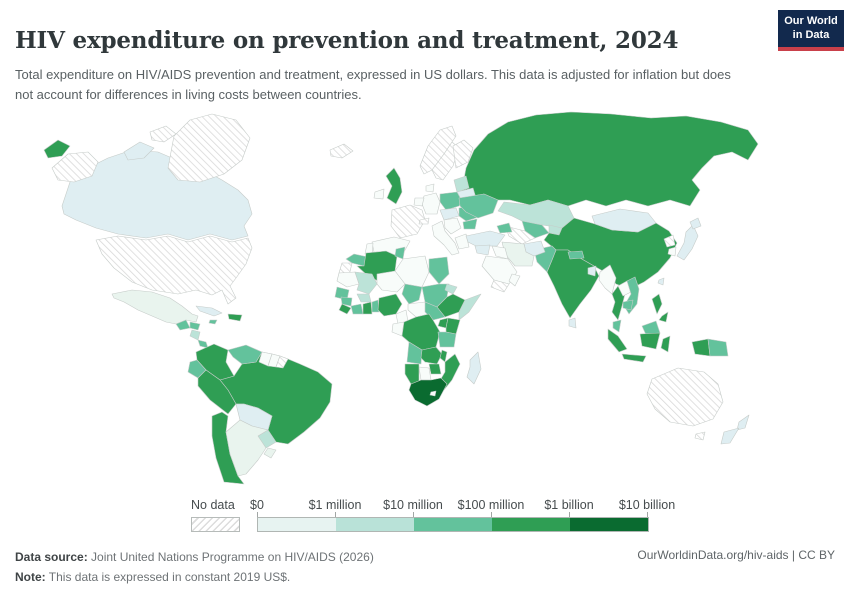  Describe the element at coordinates (209, 148) in the screenshot. I see `country-greenland` at that location.